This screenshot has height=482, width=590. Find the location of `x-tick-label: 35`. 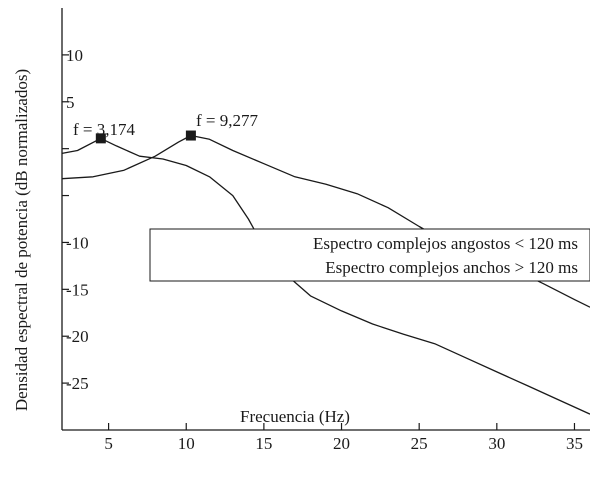

x-tick-label: 35 is located at coordinates (574, 443).